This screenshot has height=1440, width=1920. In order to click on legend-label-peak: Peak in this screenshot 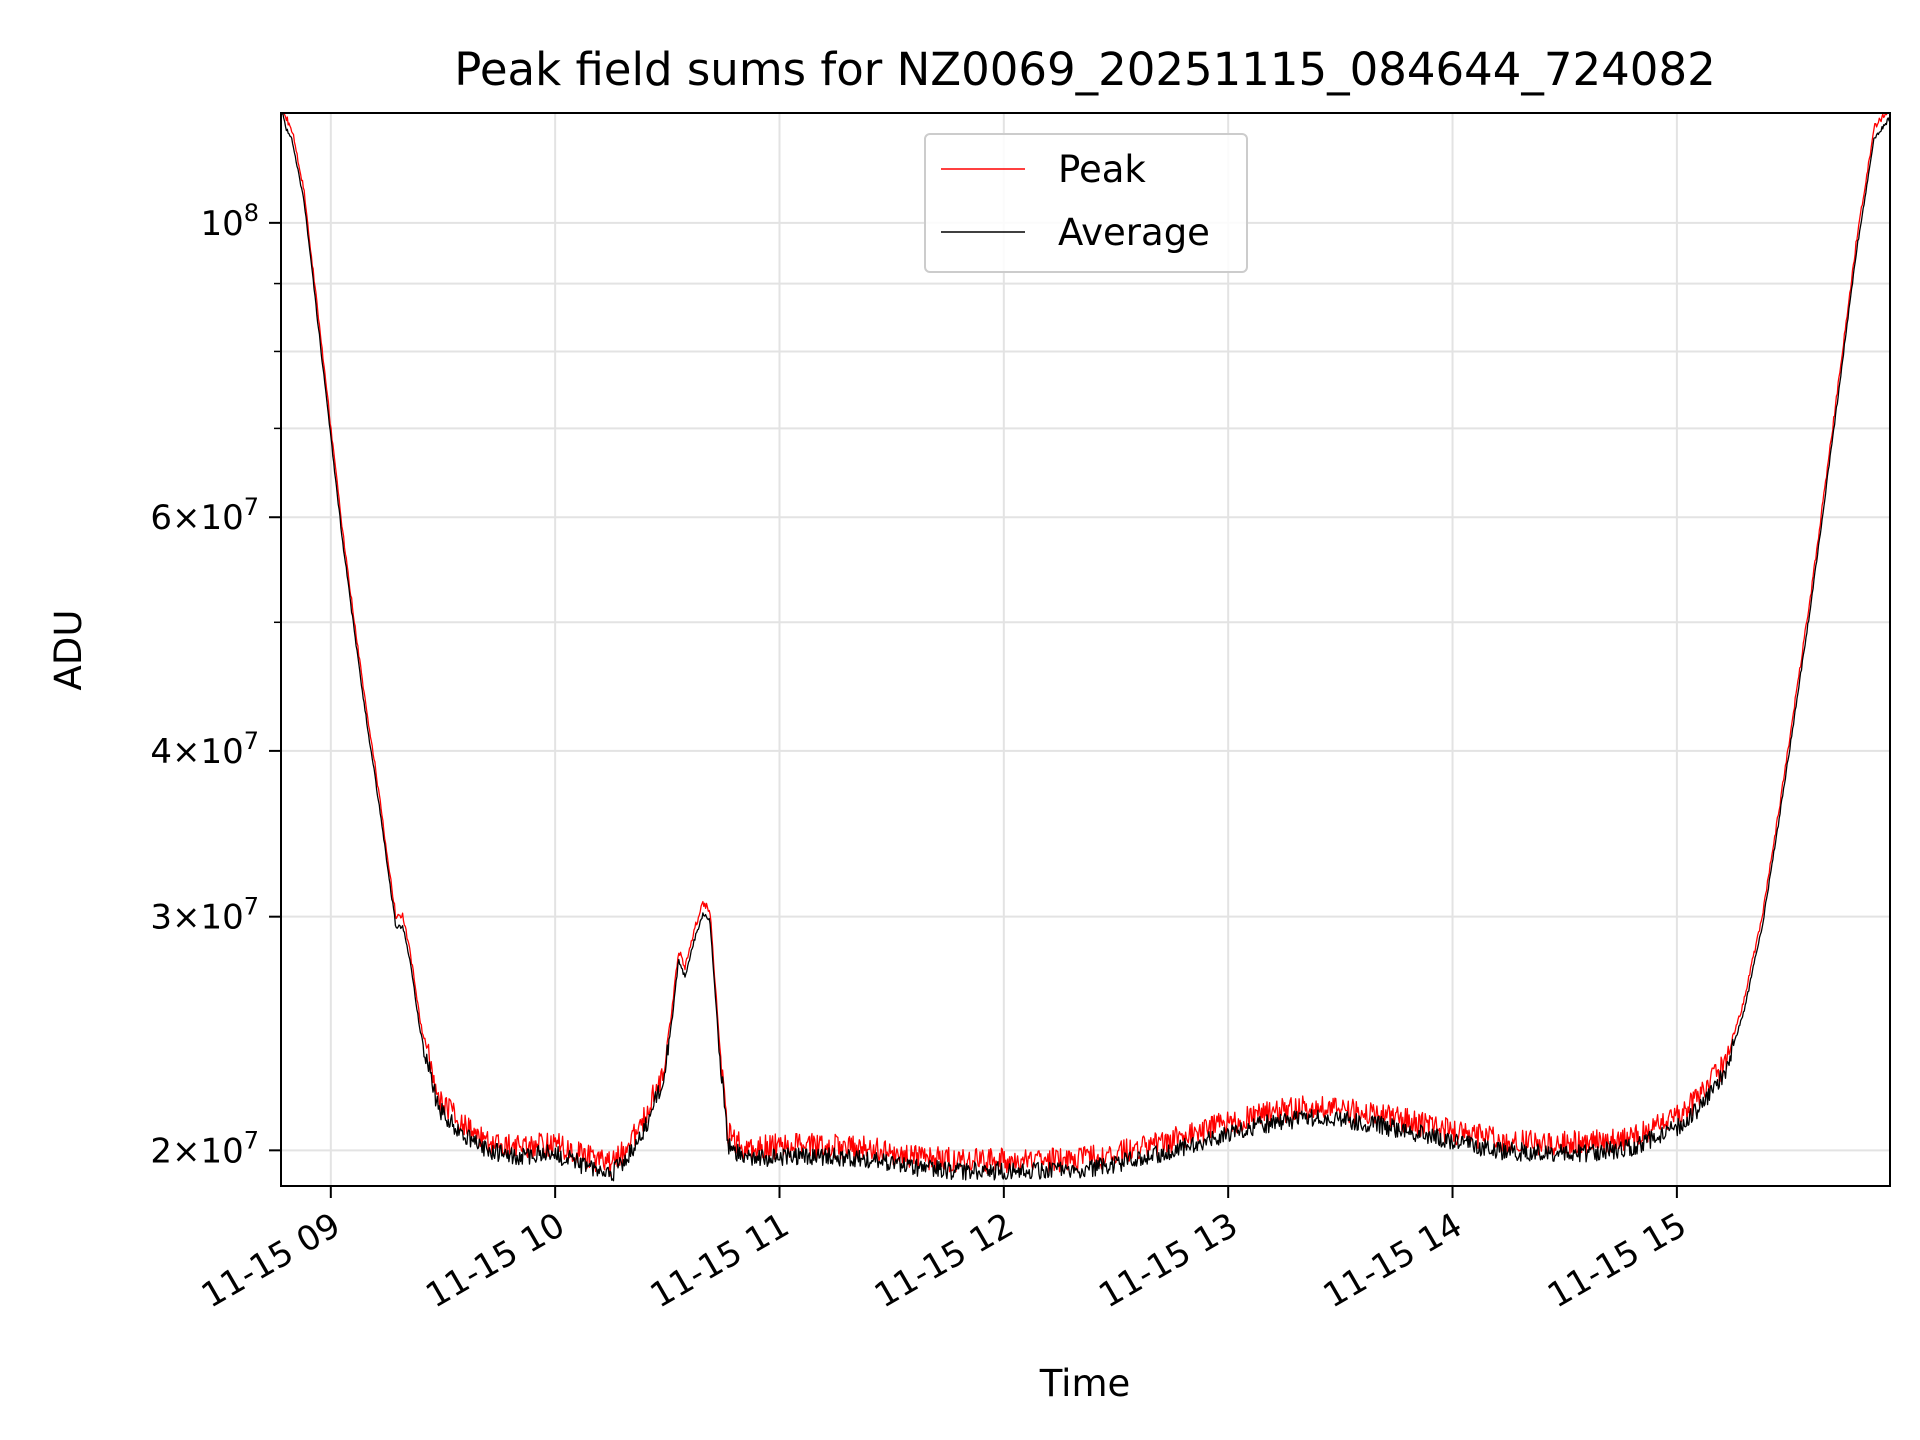, I will do `click(1102, 169)`.